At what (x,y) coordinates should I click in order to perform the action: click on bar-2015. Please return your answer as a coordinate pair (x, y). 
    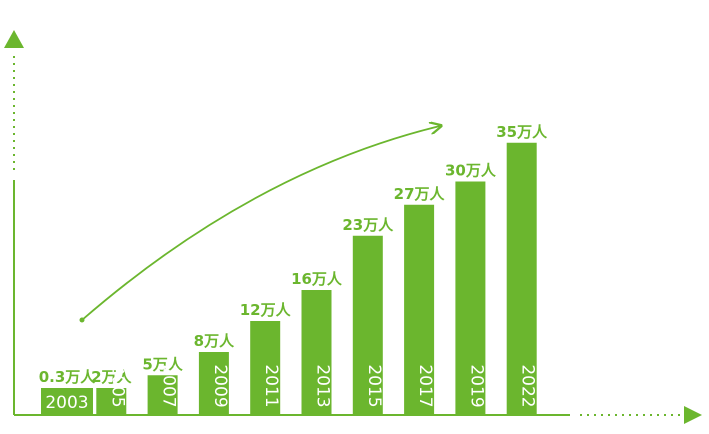
    Looking at the image, I should click on (367, 324).